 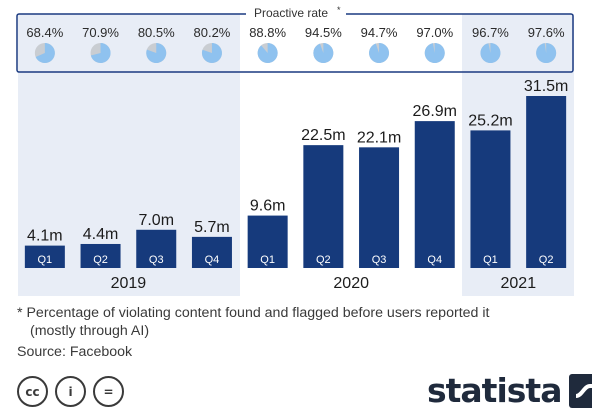 I want to click on proactive-rate-value: 80.2%, so click(x=212, y=32).